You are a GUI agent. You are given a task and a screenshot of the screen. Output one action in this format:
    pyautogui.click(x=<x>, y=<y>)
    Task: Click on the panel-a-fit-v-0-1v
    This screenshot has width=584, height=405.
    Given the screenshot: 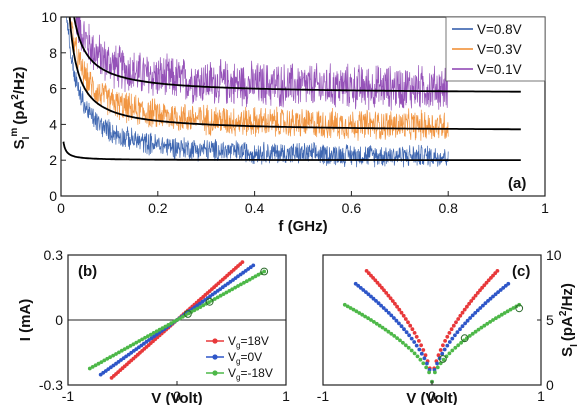 What is the action you would take?
    pyautogui.click(x=297, y=55)
    